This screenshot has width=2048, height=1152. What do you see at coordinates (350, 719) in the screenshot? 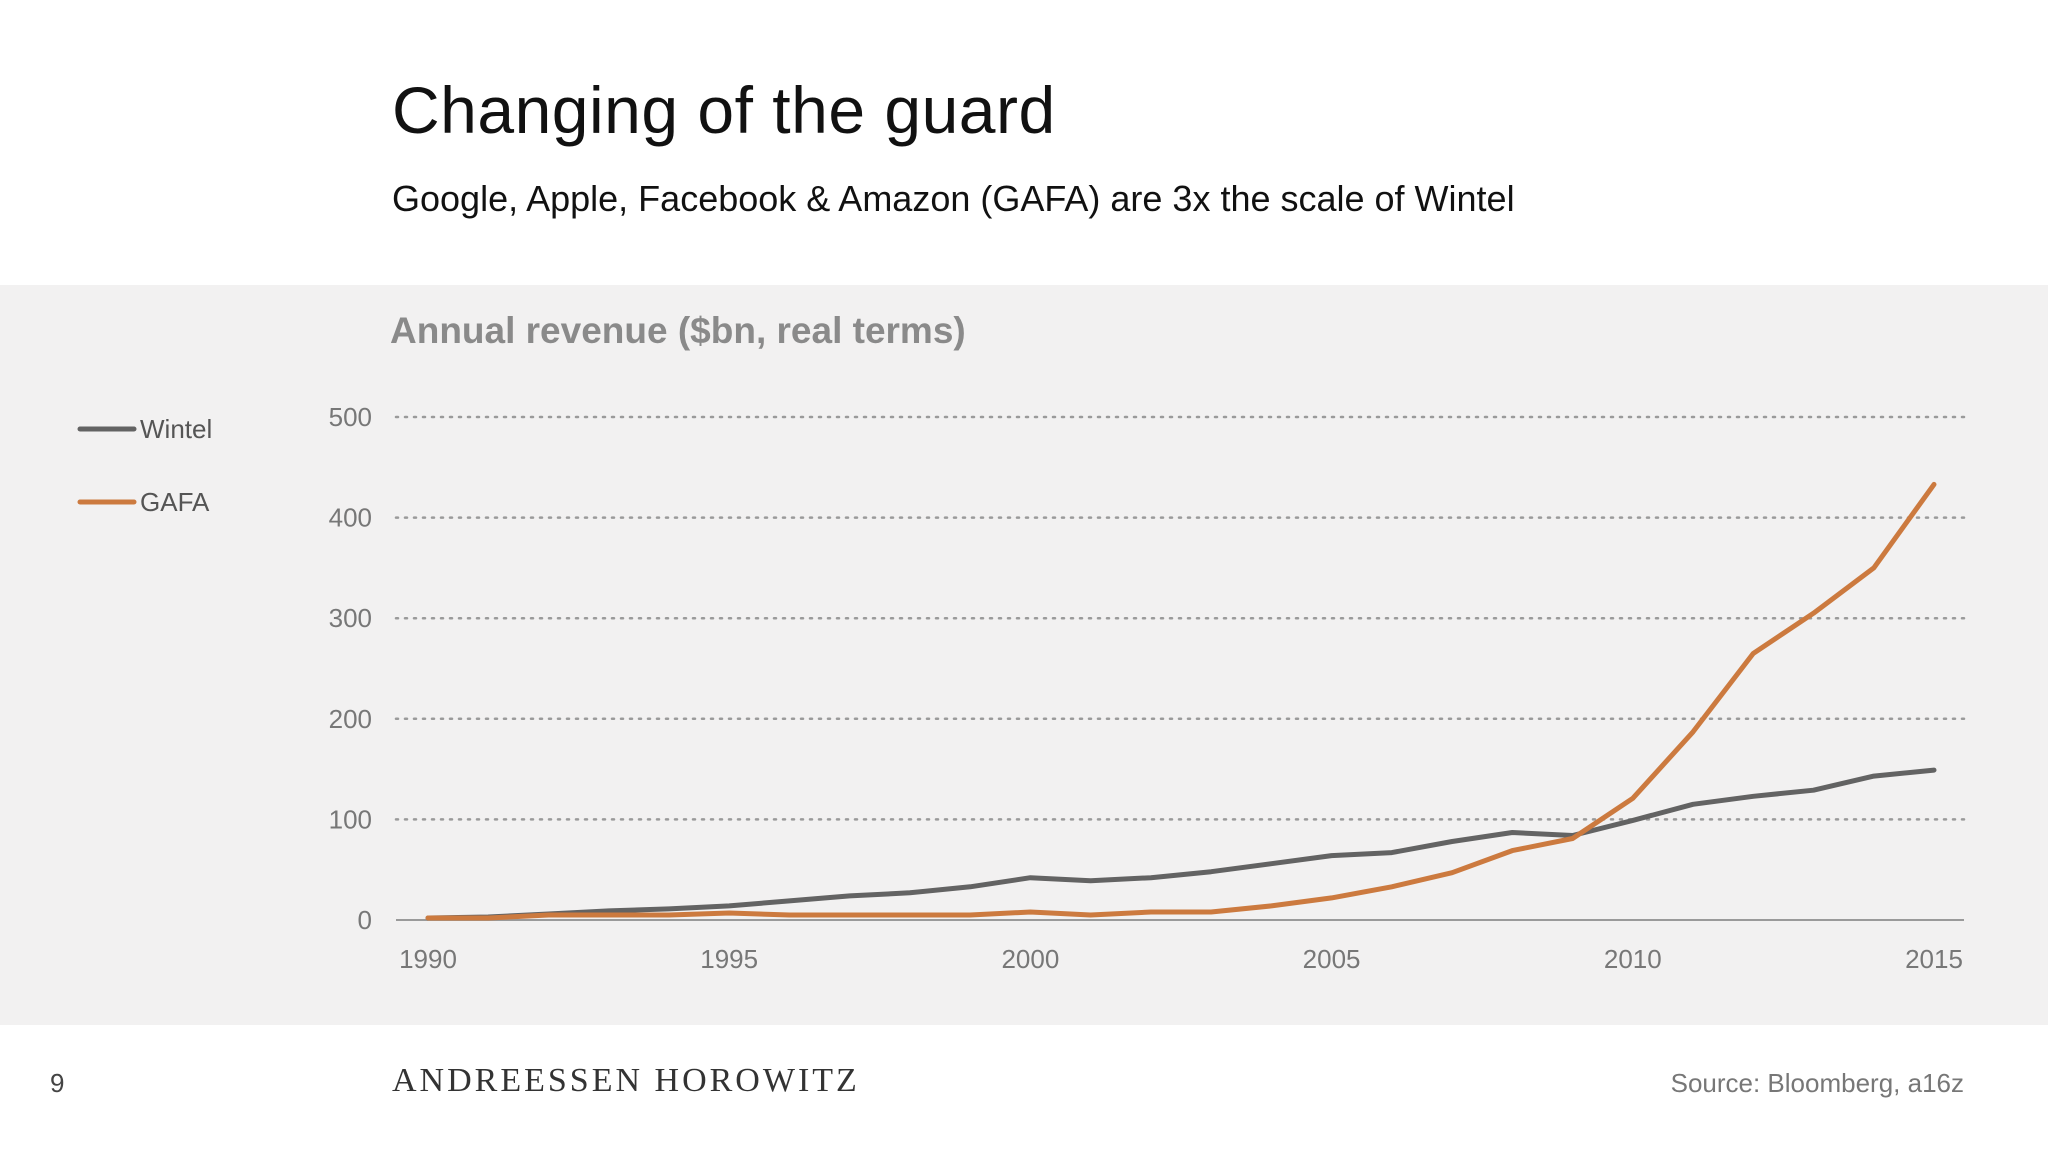
I see `y-tick-label: 200` at bounding box center [350, 719].